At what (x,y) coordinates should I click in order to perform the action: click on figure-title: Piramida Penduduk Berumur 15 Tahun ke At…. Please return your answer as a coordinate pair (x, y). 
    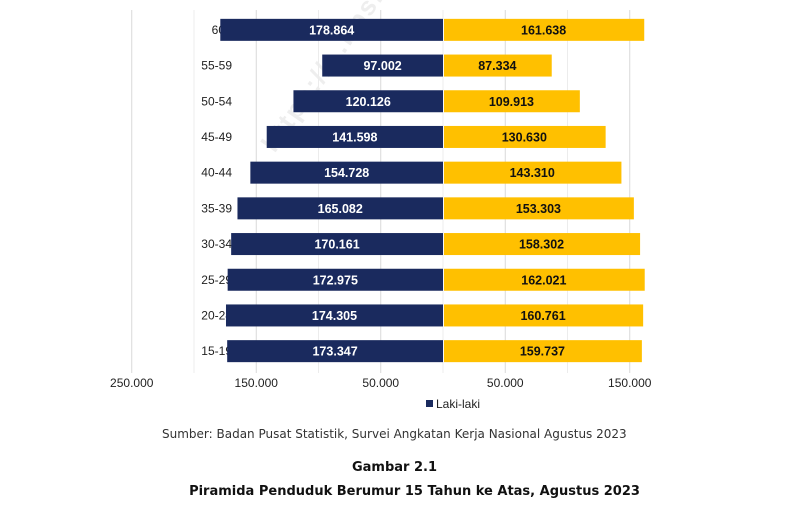
    Looking at the image, I should click on (414, 491).